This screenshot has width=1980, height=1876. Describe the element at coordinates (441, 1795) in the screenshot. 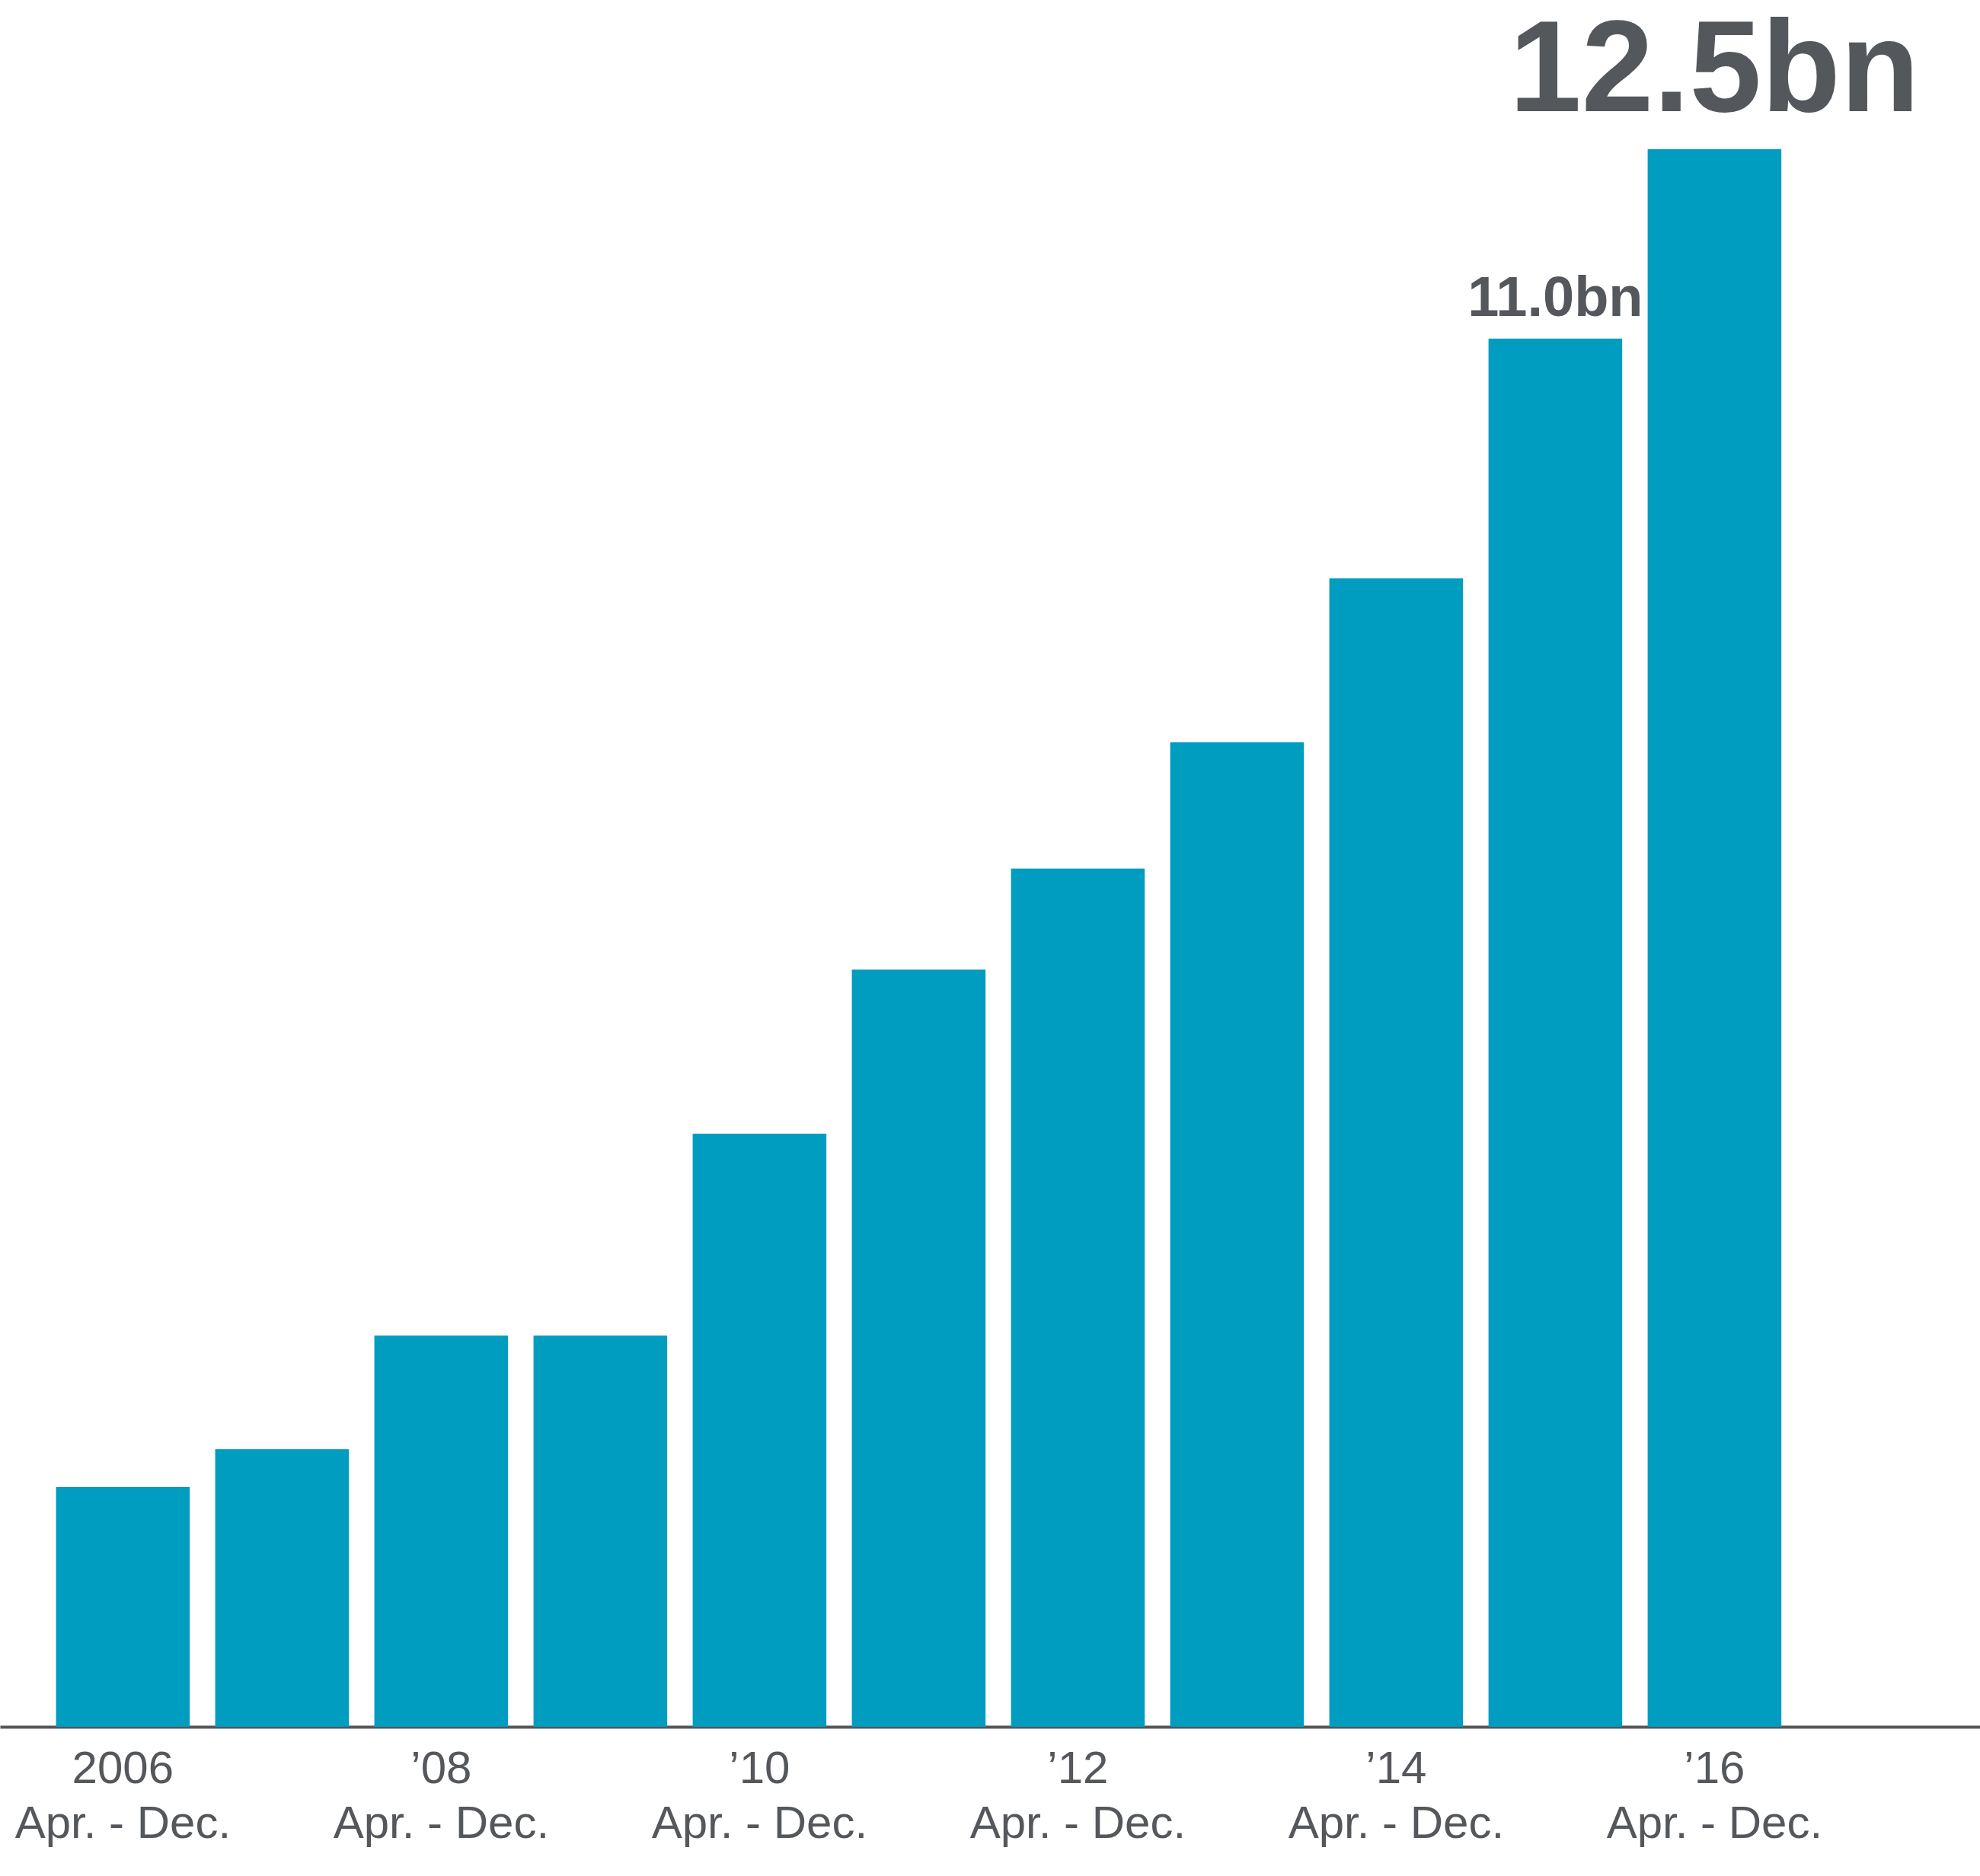

I see `x-tick-label: ’08 Apr. - Dec.` at that location.